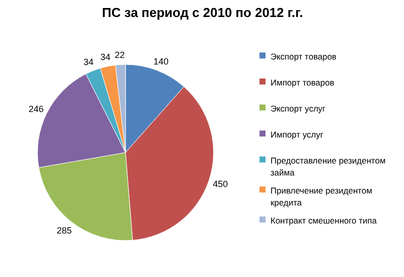 This screenshot has width=404, height=277. Describe the element at coordinates (328, 167) in the screenshot. I see `legend-label: Предоставление резидентом займа` at that location.